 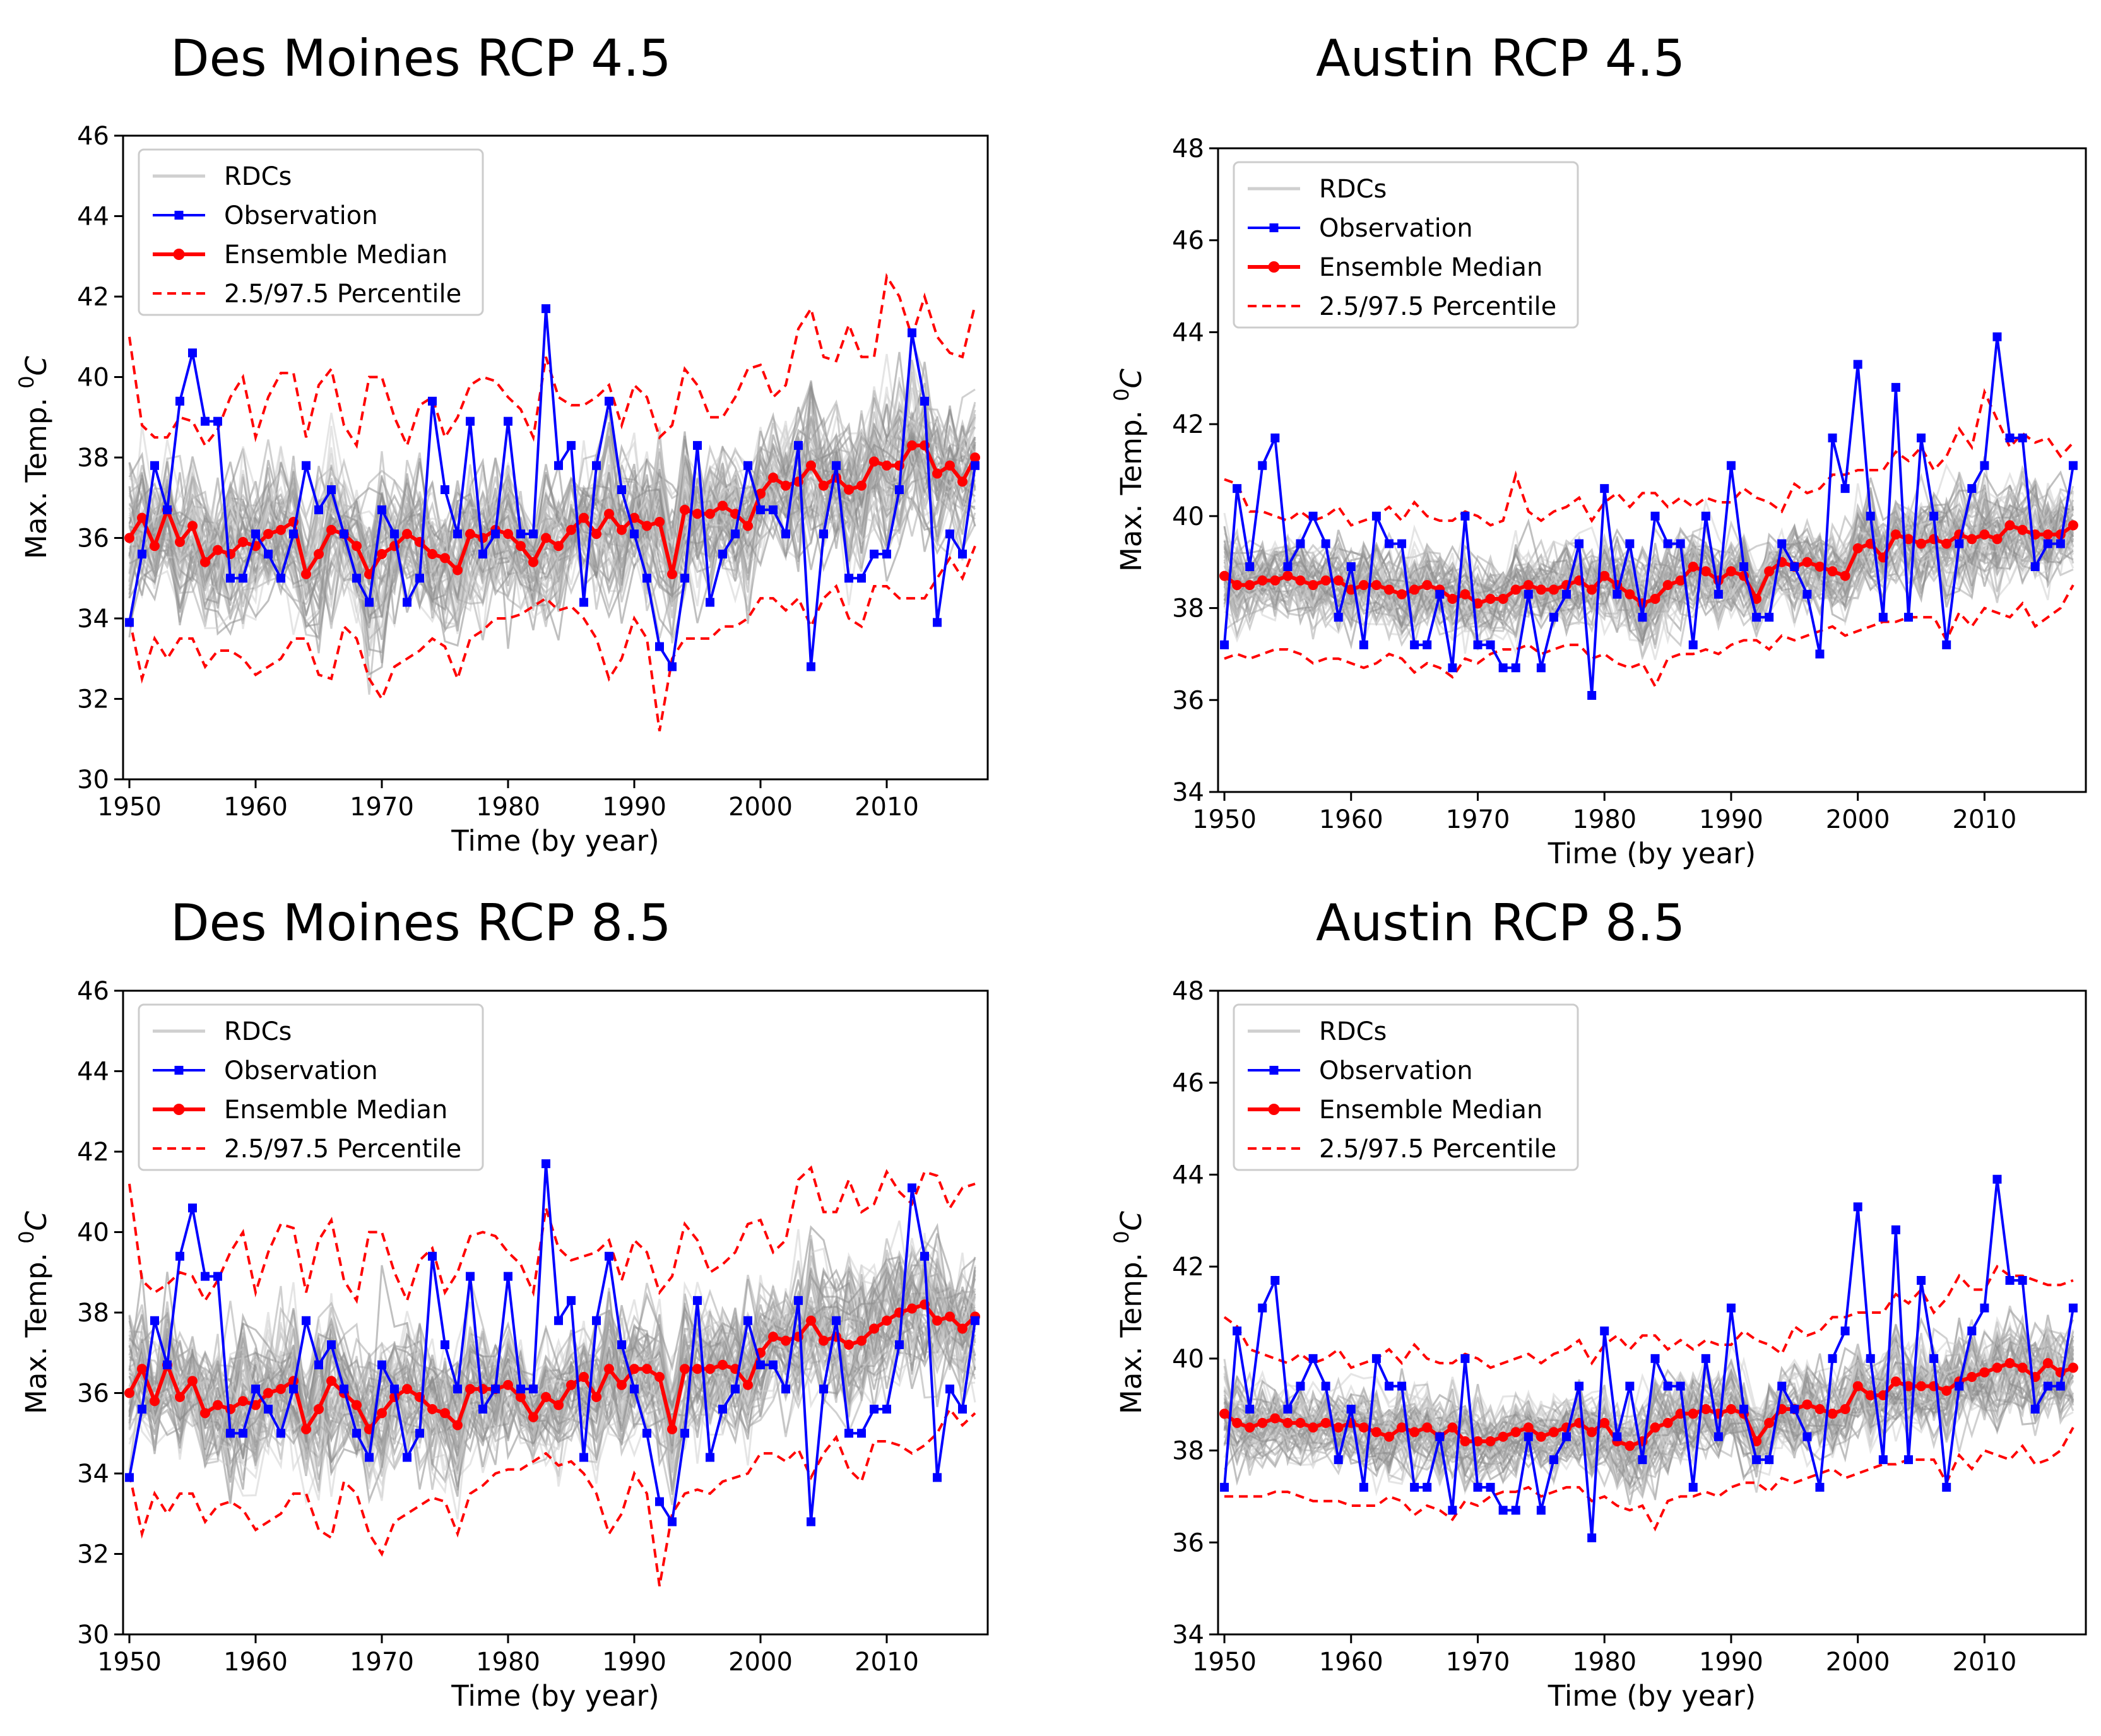 What do you see at coordinates (1188, 332) in the screenshot?
I see `y-tick-label: 44` at bounding box center [1188, 332].